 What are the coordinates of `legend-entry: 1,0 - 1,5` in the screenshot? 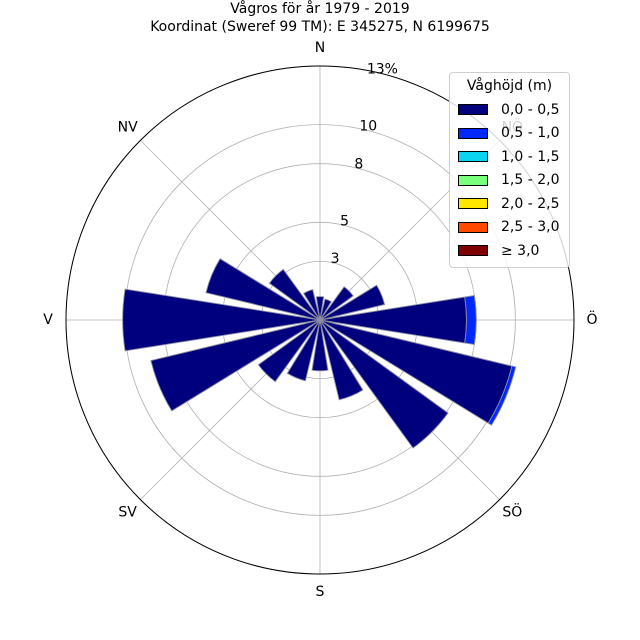 It's located at (509, 157).